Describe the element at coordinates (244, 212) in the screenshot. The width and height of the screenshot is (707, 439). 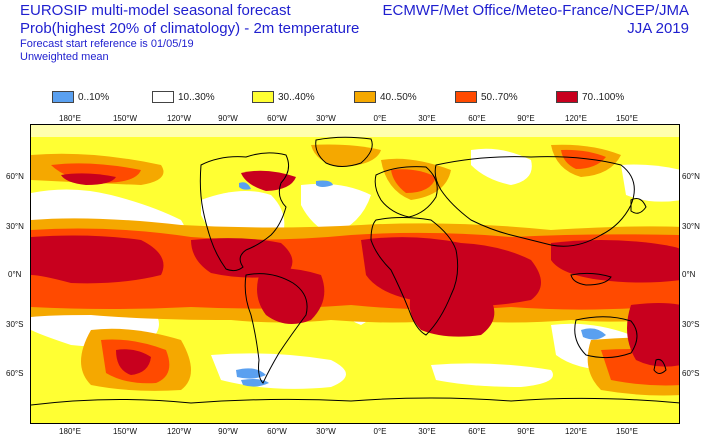
I see `coast-north-america` at that location.